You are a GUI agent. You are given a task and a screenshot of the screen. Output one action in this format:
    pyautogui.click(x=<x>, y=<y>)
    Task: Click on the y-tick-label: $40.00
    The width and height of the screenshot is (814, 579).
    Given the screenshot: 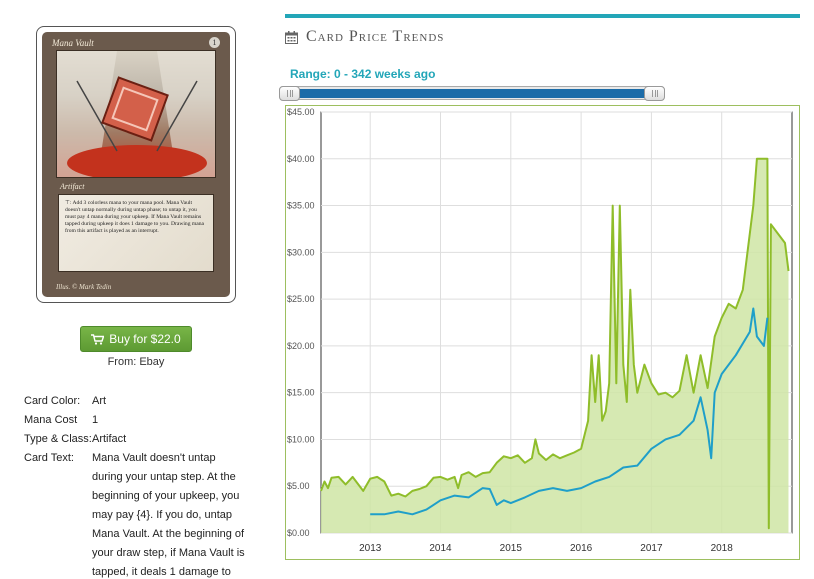 What is the action you would take?
    pyautogui.click(x=301, y=159)
    